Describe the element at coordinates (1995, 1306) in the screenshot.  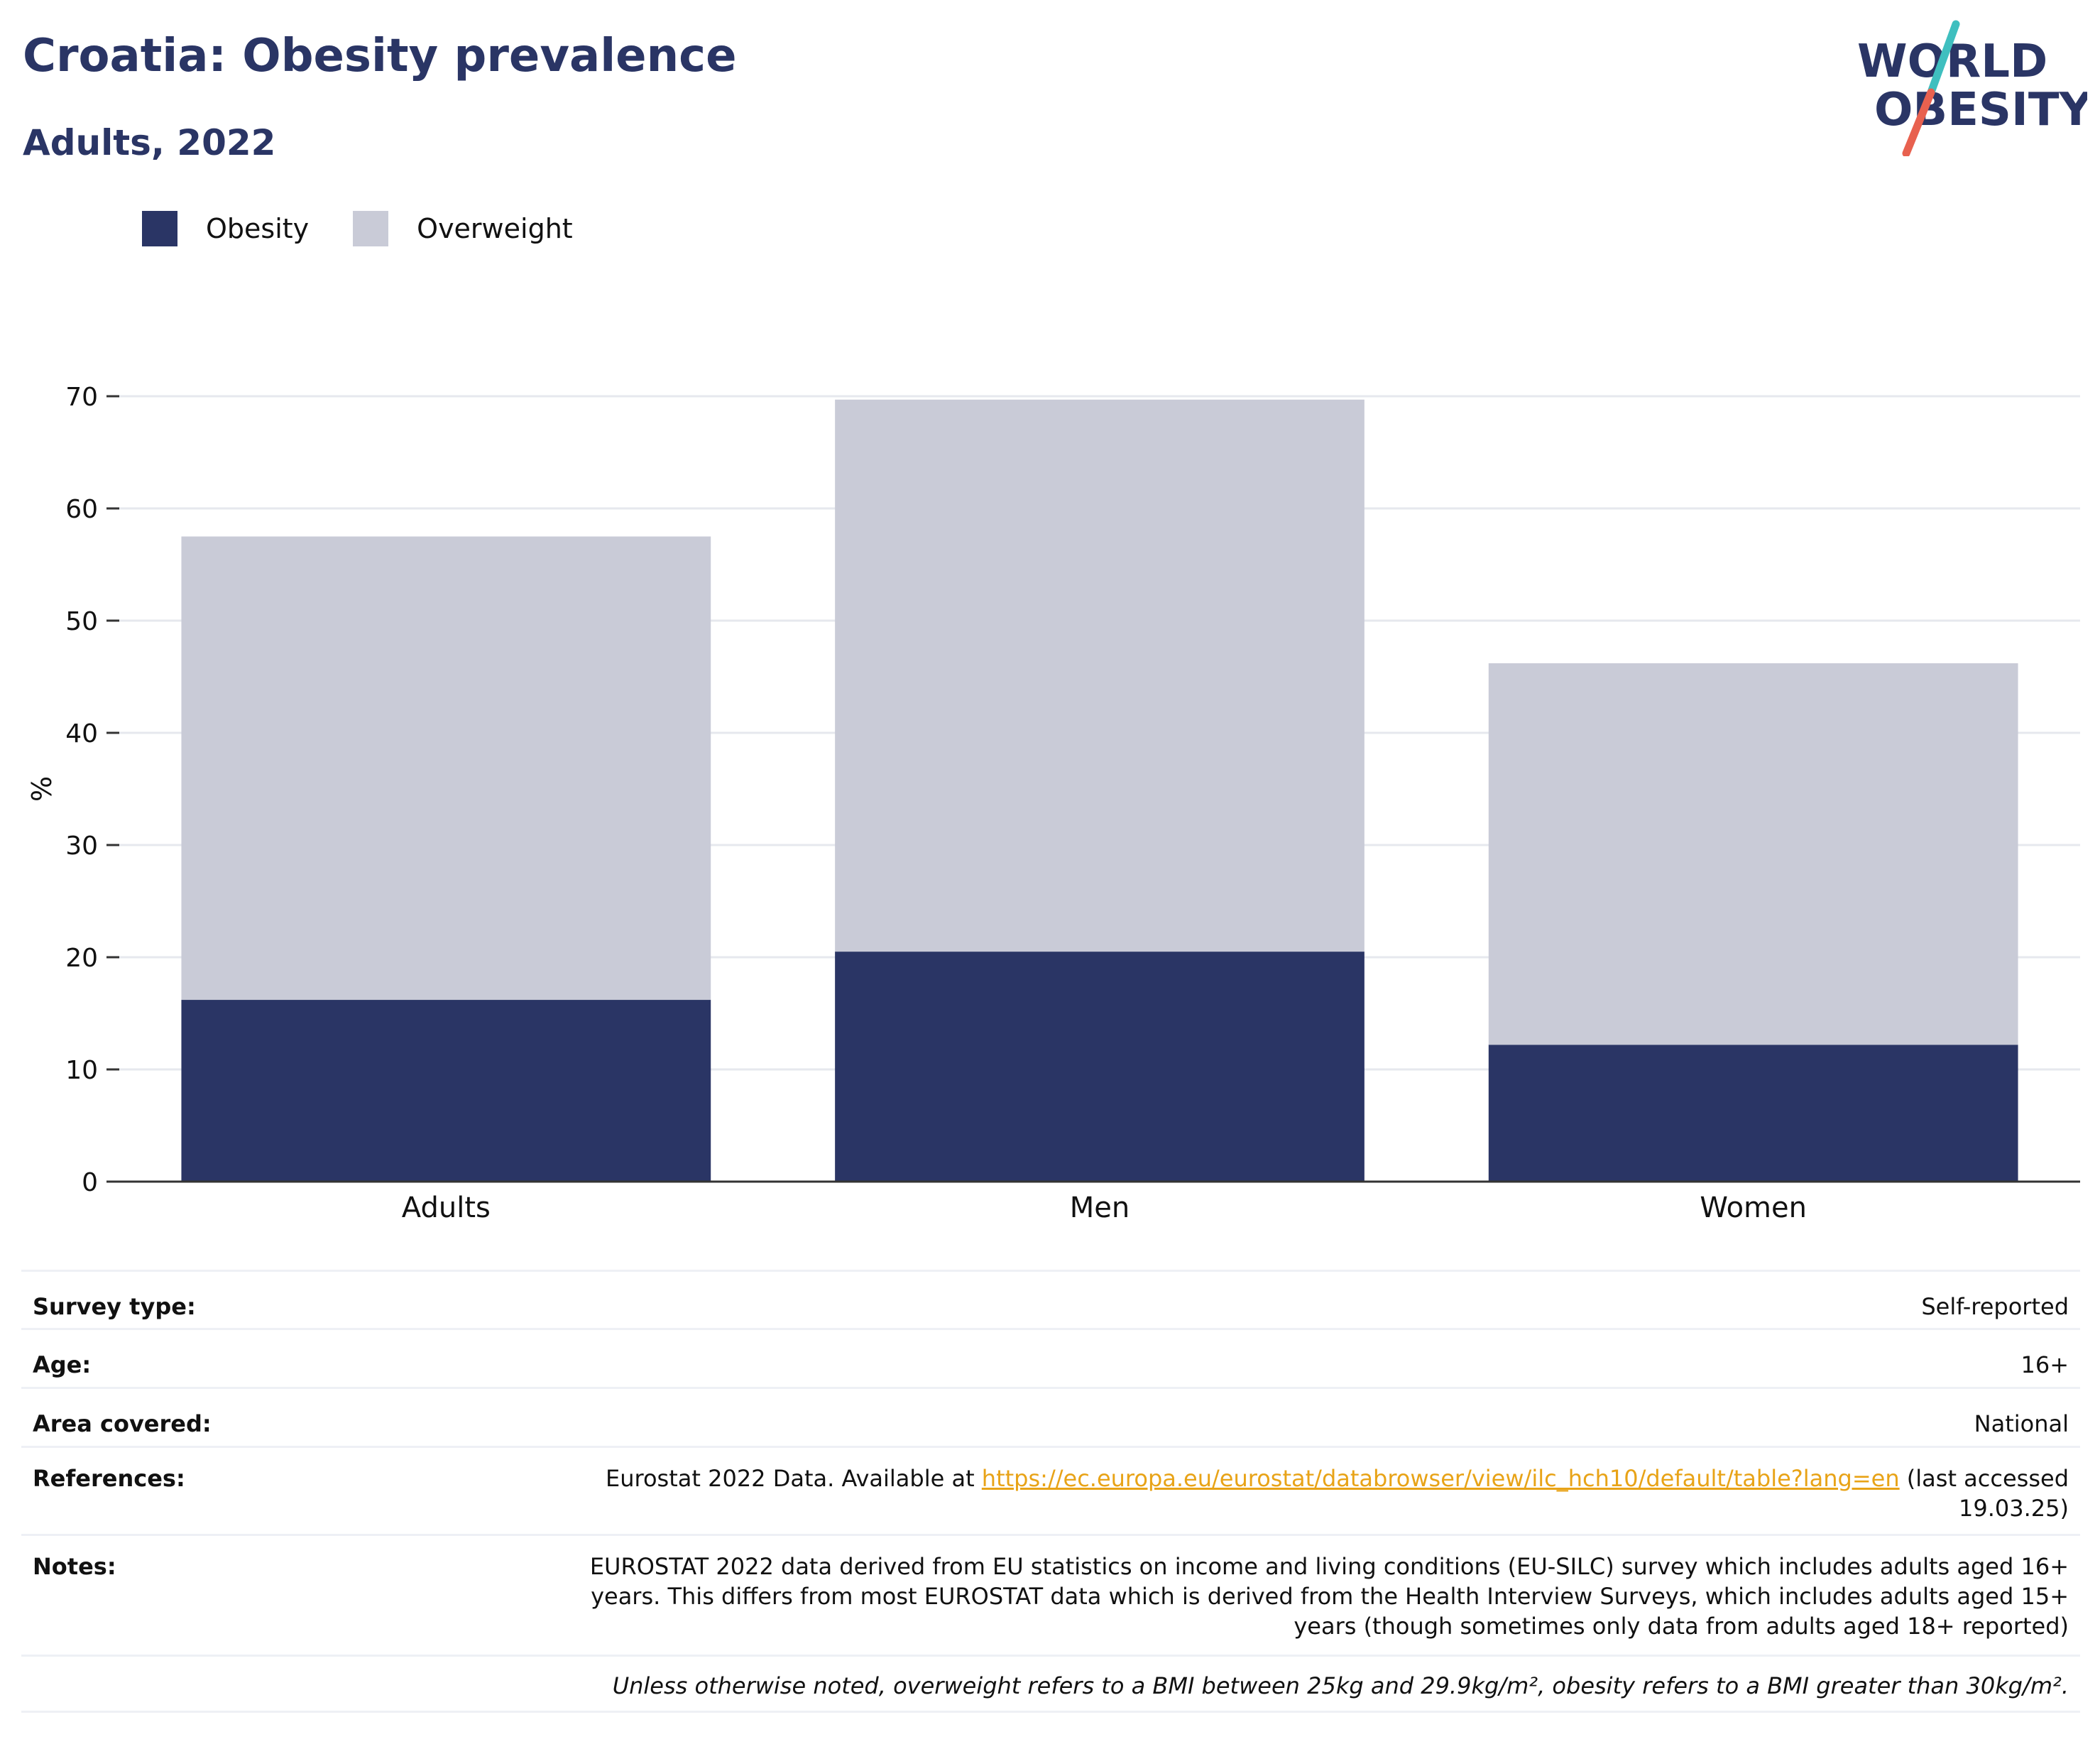
I see `survey-type-value: Self-reported` at that location.